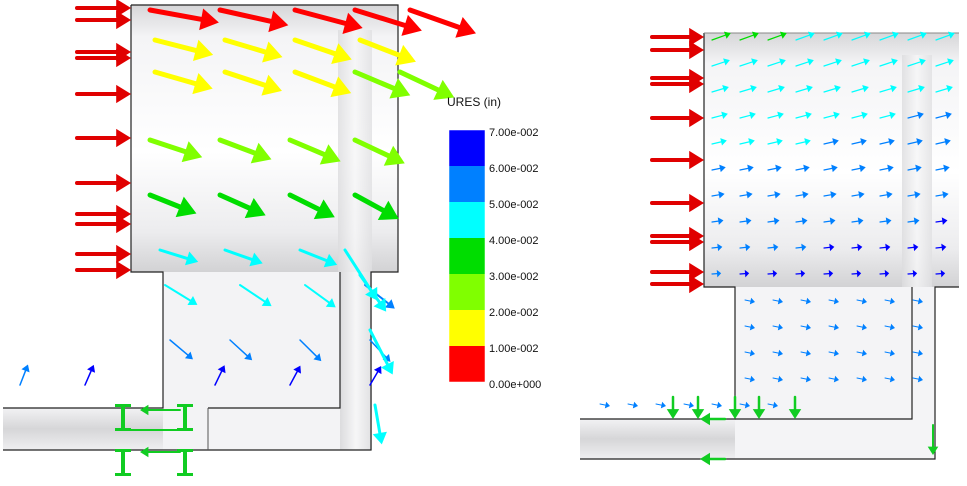  I want to click on legend-title: URES (in), so click(474, 102).